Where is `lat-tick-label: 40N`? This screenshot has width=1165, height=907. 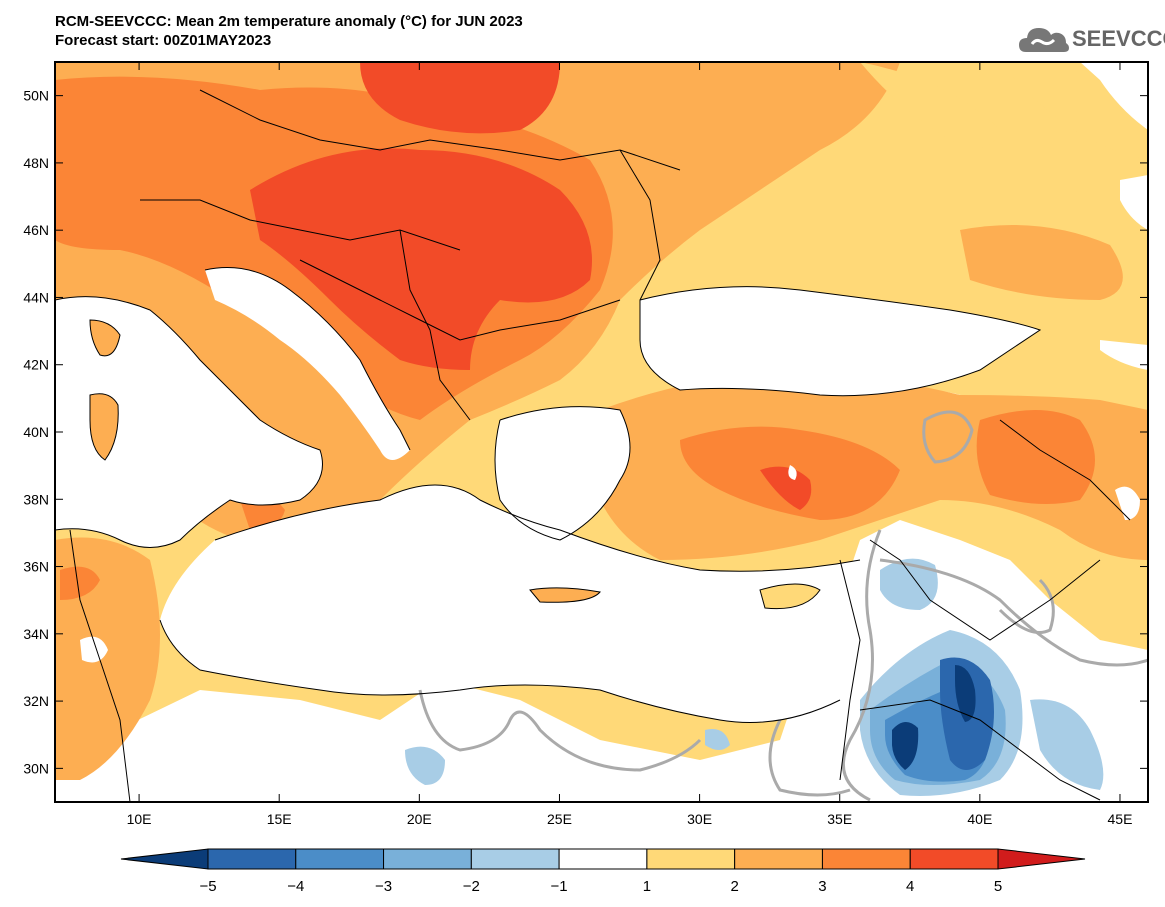 lat-tick-label: 40N is located at coordinates (36, 432).